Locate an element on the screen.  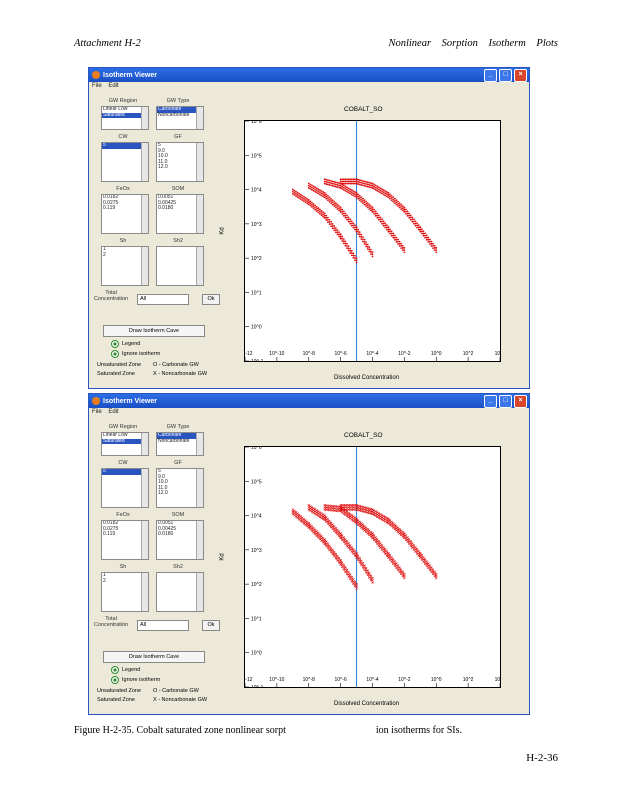
matlab-app-icon is located at coordinates (96, 75).